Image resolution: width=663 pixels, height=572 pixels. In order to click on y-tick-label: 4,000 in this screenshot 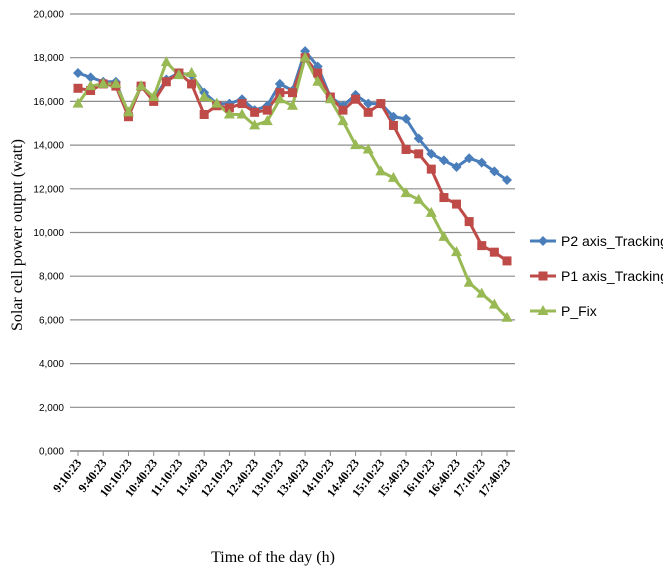, I will do `click(51, 364)`.